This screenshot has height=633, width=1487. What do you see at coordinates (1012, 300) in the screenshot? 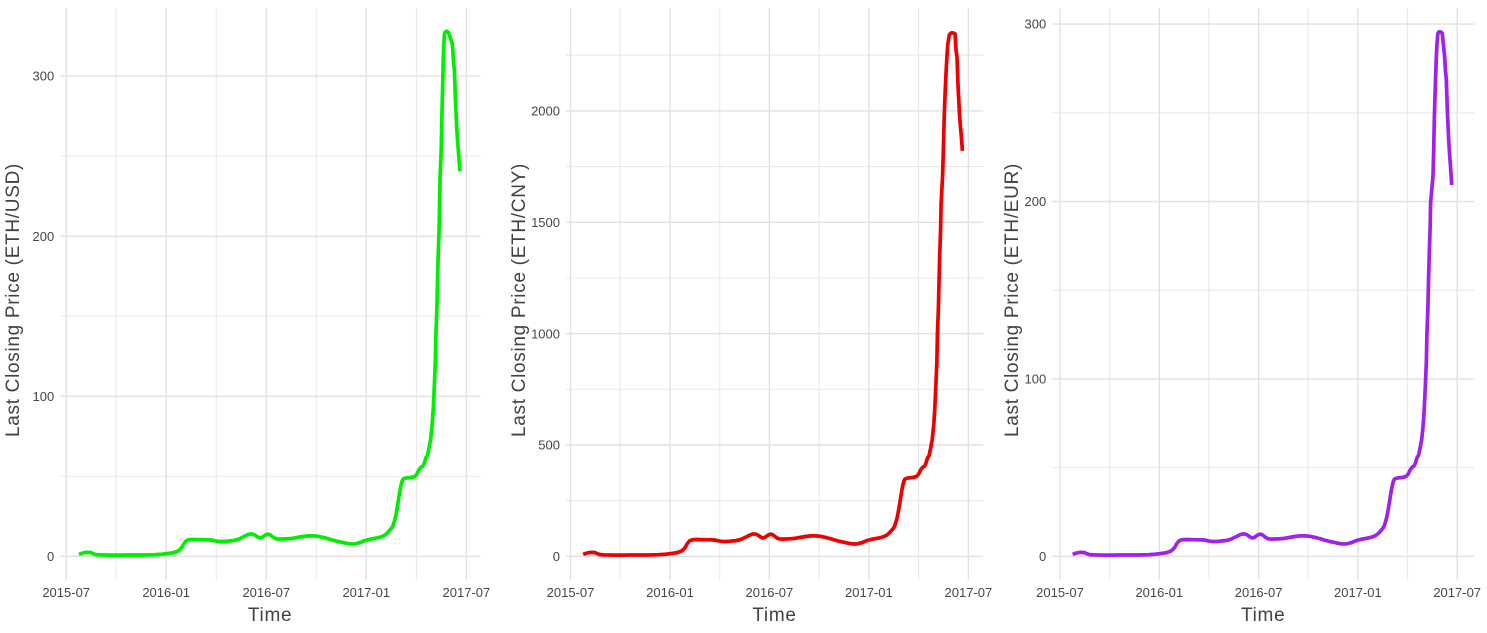
I see `svg-text: Last Closing Price (ETH/EUR)` at bounding box center [1012, 300].